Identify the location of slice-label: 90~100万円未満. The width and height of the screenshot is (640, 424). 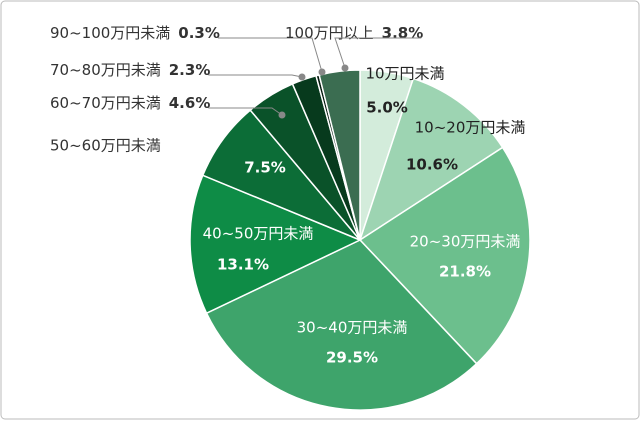
(110, 33).